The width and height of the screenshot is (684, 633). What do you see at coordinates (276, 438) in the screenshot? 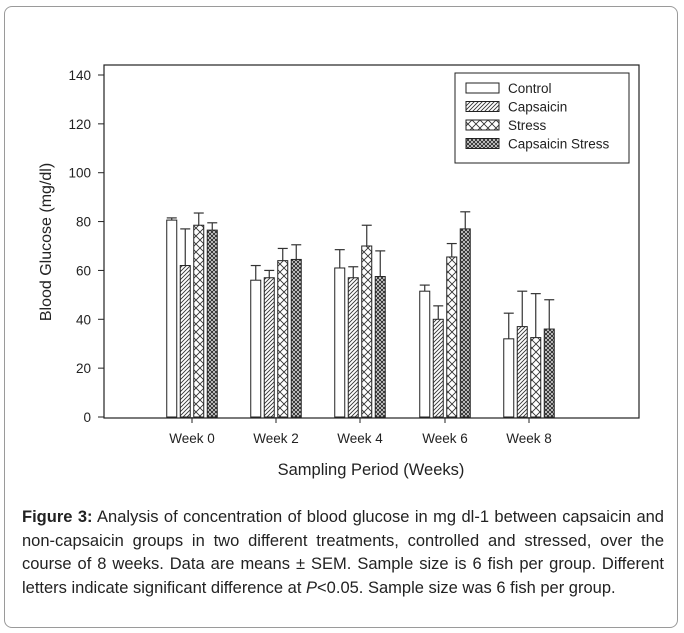
I see `x-tick-label: Week 2` at bounding box center [276, 438].